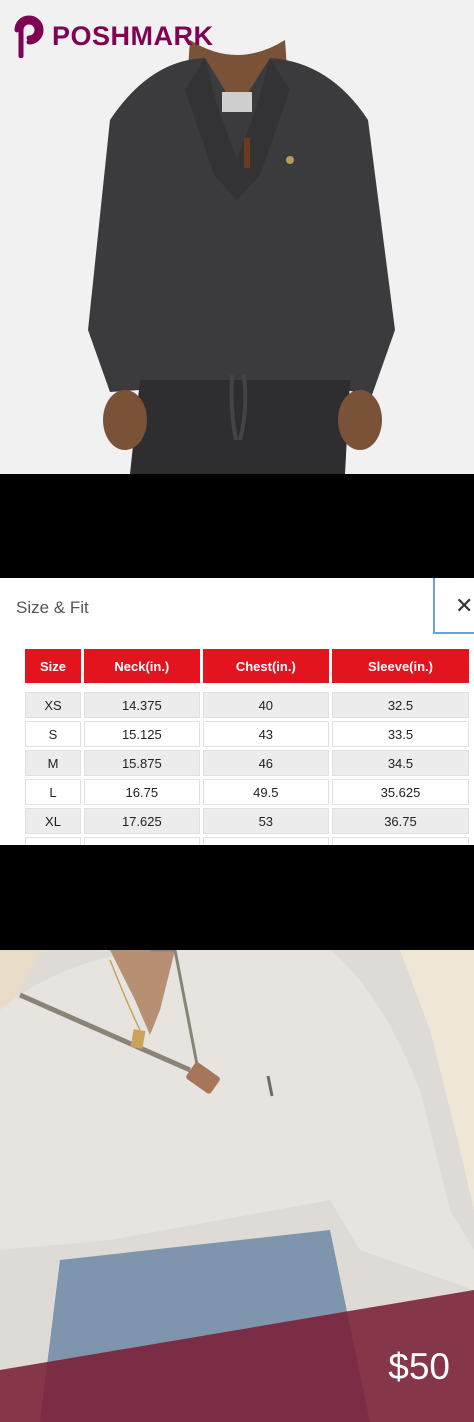 The image size is (474, 1422). What do you see at coordinates (400, 705) in the screenshot?
I see `table-cell: 32.5` at bounding box center [400, 705].